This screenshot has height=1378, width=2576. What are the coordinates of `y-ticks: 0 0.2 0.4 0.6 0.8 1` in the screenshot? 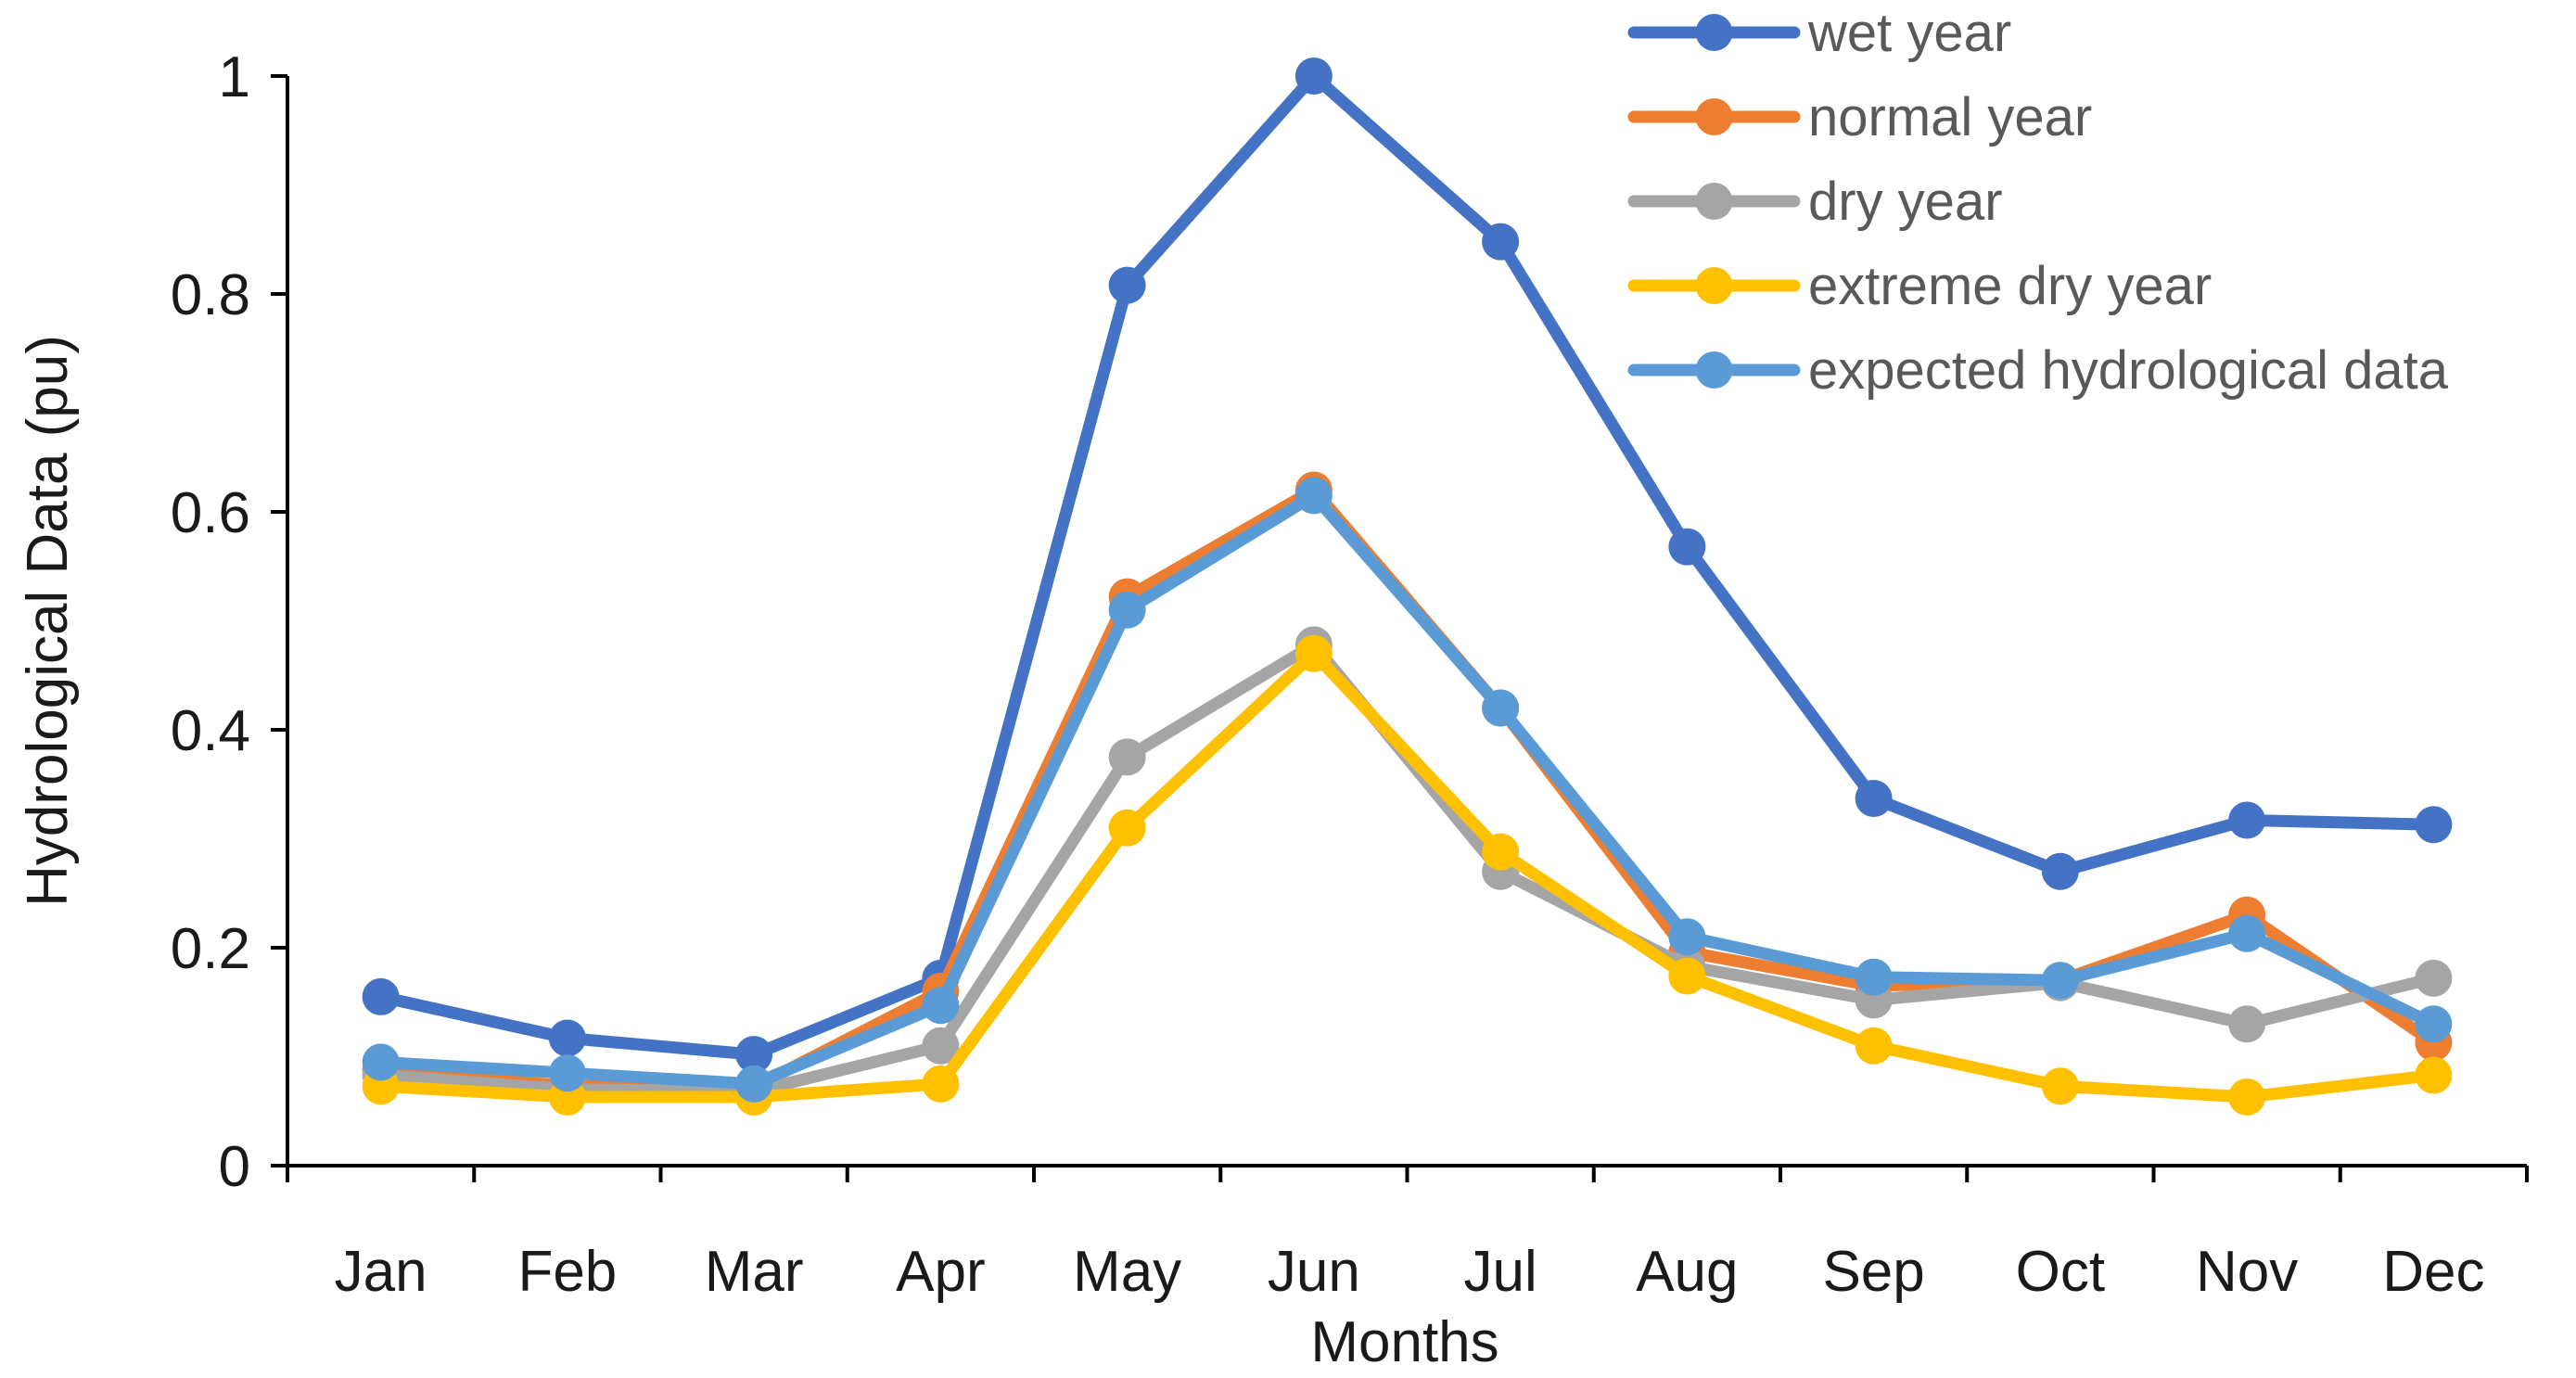 It's located at (229, 622).